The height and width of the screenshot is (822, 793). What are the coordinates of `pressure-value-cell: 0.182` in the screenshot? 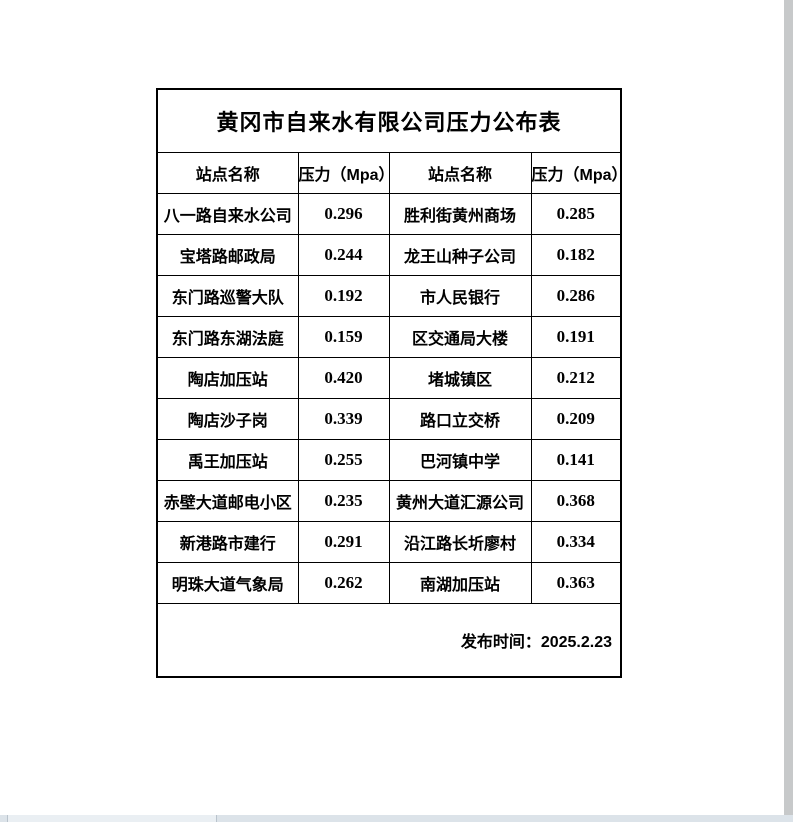 It's located at (576, 255).